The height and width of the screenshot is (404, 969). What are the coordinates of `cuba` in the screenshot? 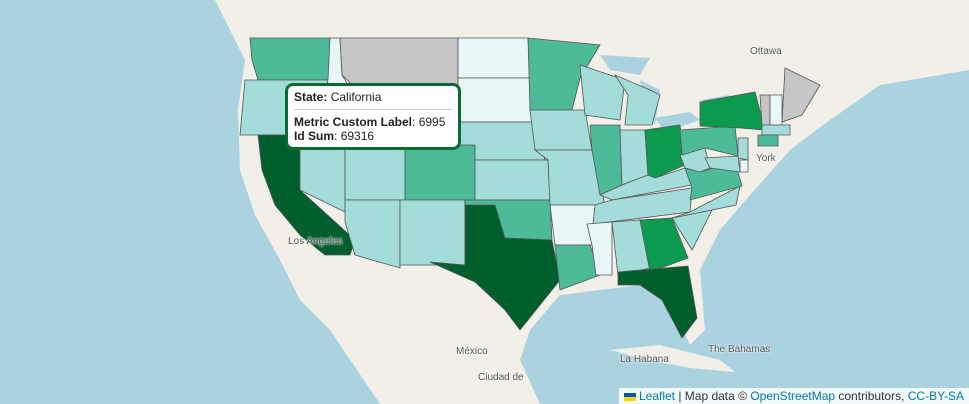 It's located at (672, 358).